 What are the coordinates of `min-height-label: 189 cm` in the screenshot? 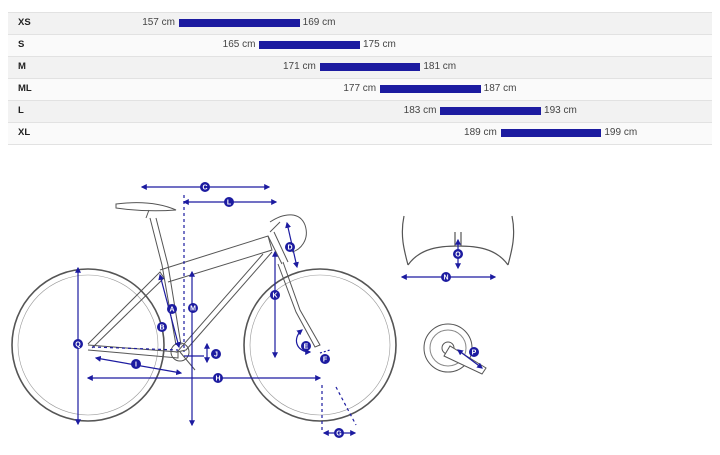 It's located at (480, 132).